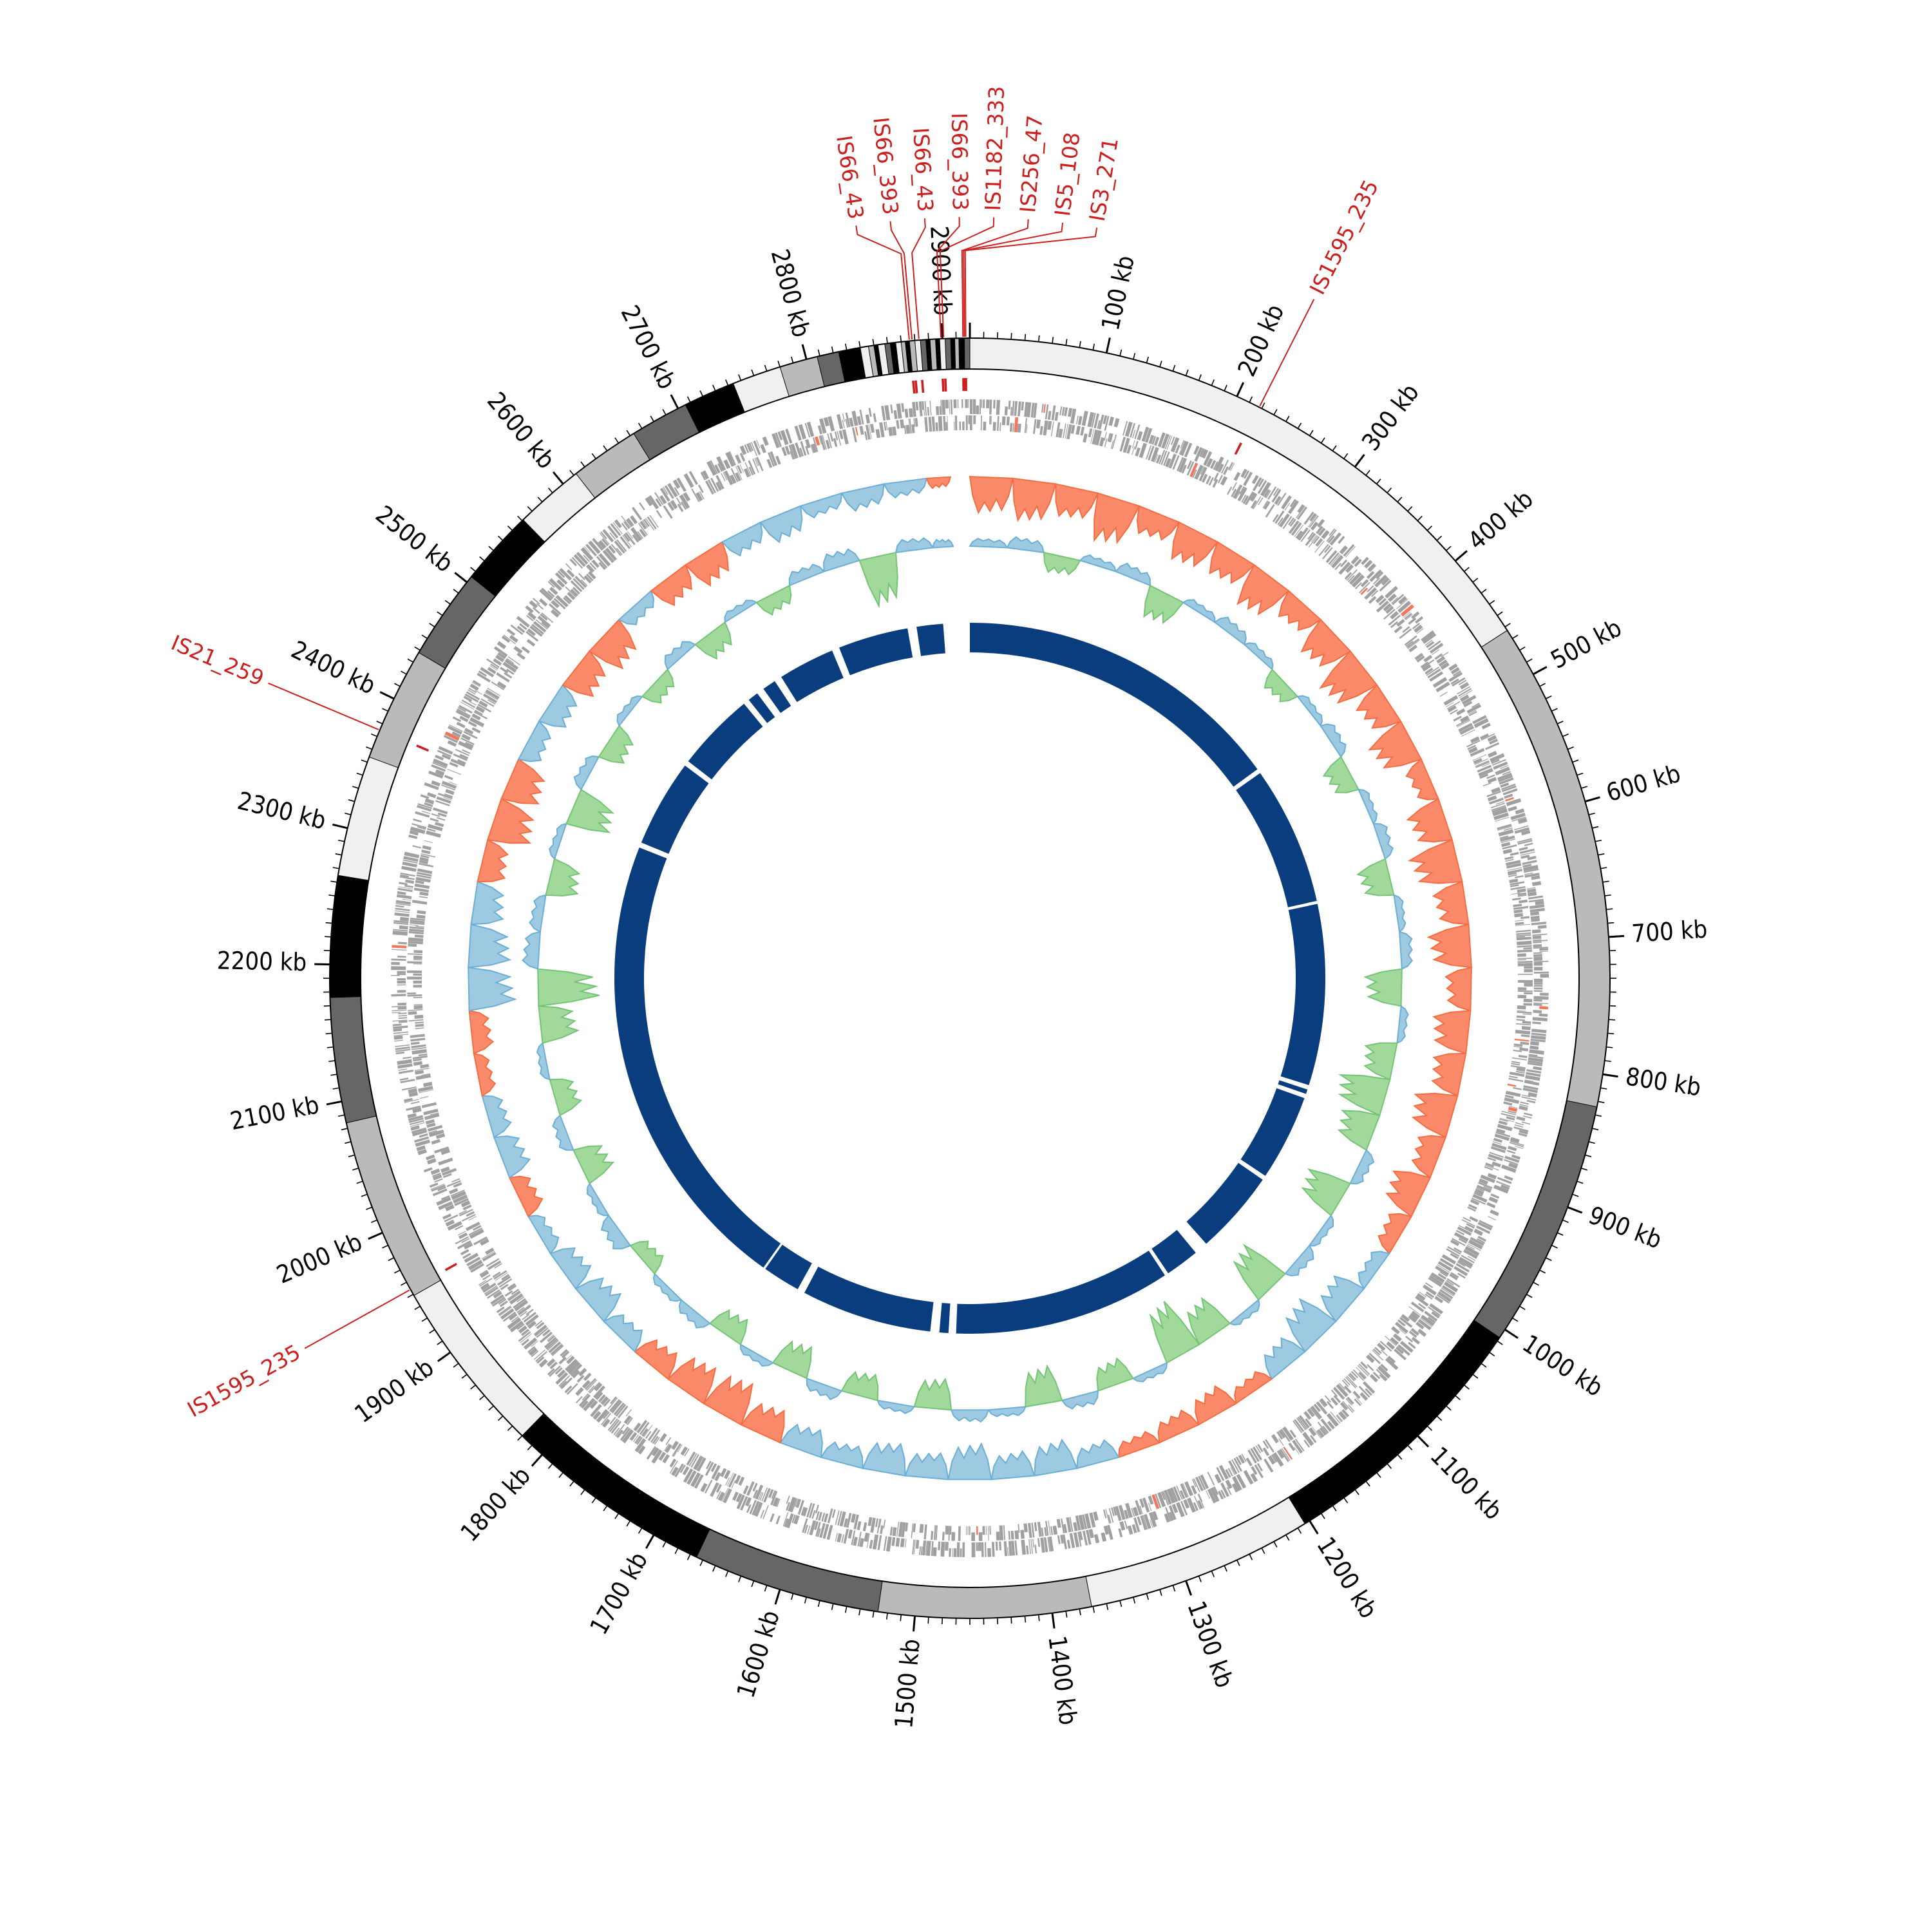  I want to click on is-element-label: IS66_393, so click(886, 166).